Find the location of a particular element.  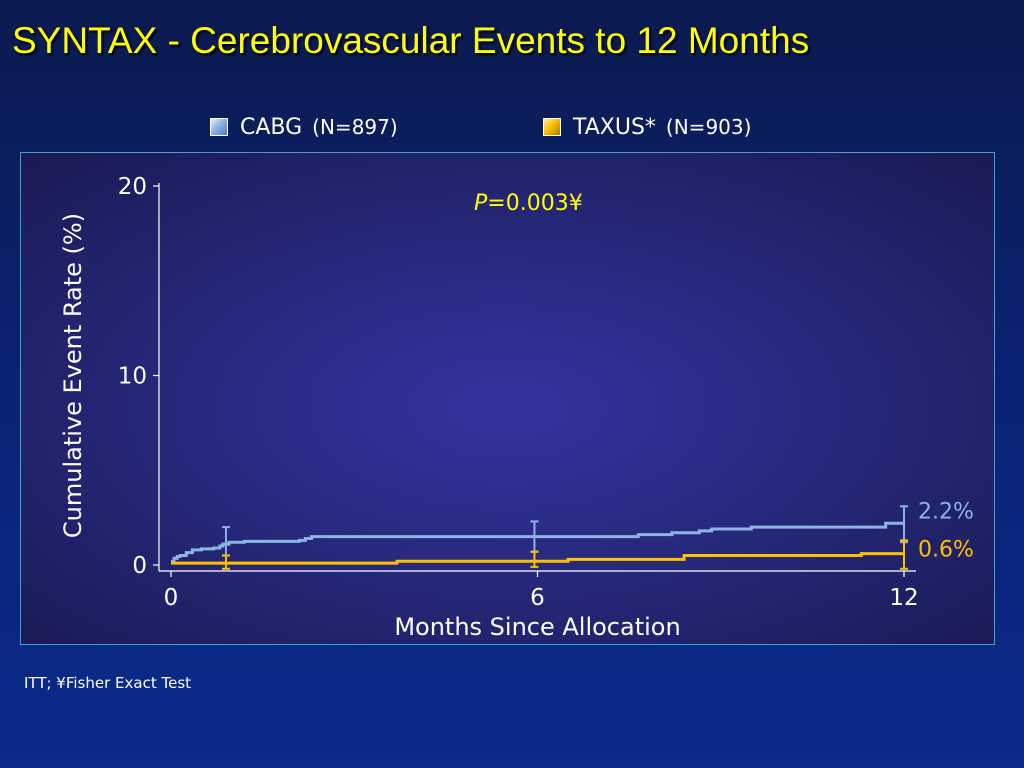

y-tick-label: 20 is located at coordinates (132, 187).